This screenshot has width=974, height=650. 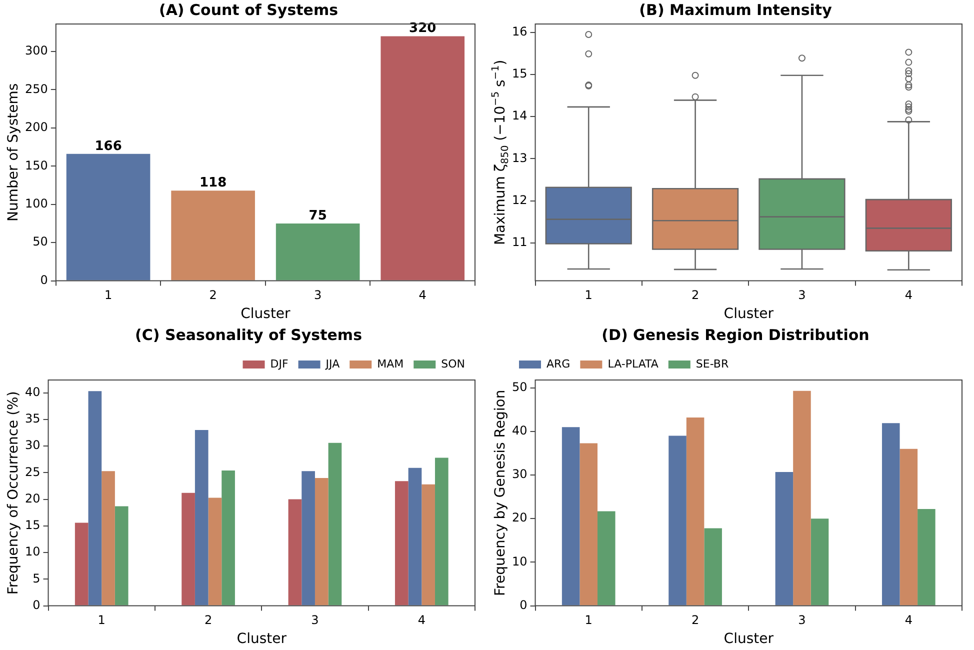 I want to click on y-tick-label: 200, so click(x=36, y=127).